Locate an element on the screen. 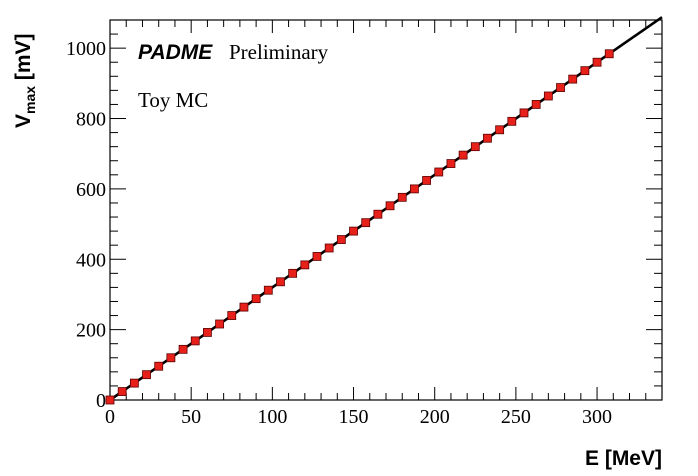 This screenshot has height=476, width=698. y-tick-label: 600 is located at coordinates (91, 190).